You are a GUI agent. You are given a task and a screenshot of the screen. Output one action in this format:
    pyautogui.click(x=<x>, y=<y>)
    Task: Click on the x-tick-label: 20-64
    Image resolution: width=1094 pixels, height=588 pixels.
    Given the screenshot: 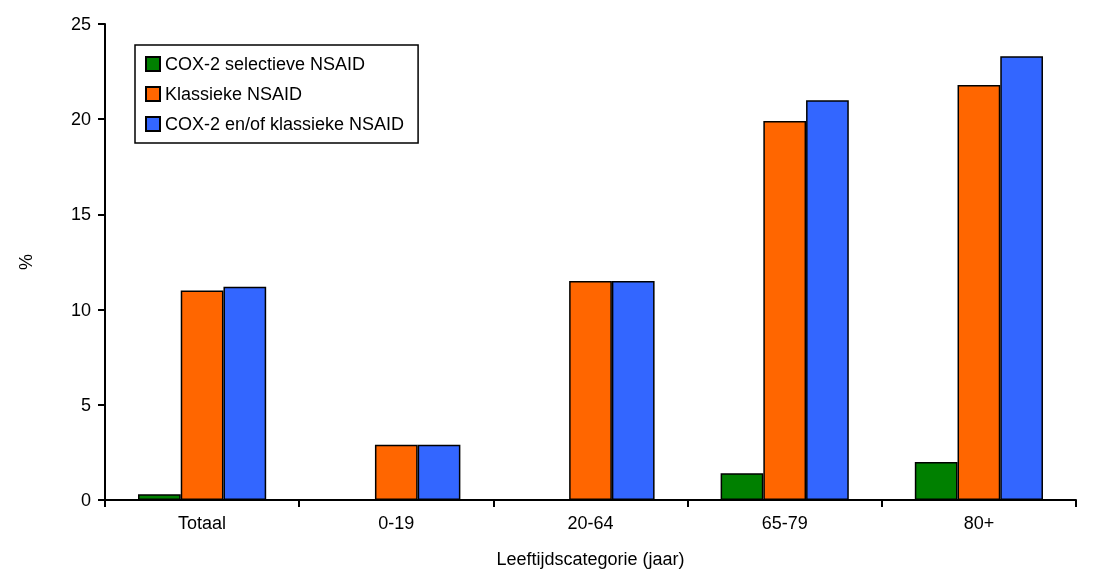 What is the action you would take?
    pyautogui.click(x=590, y=523)
    